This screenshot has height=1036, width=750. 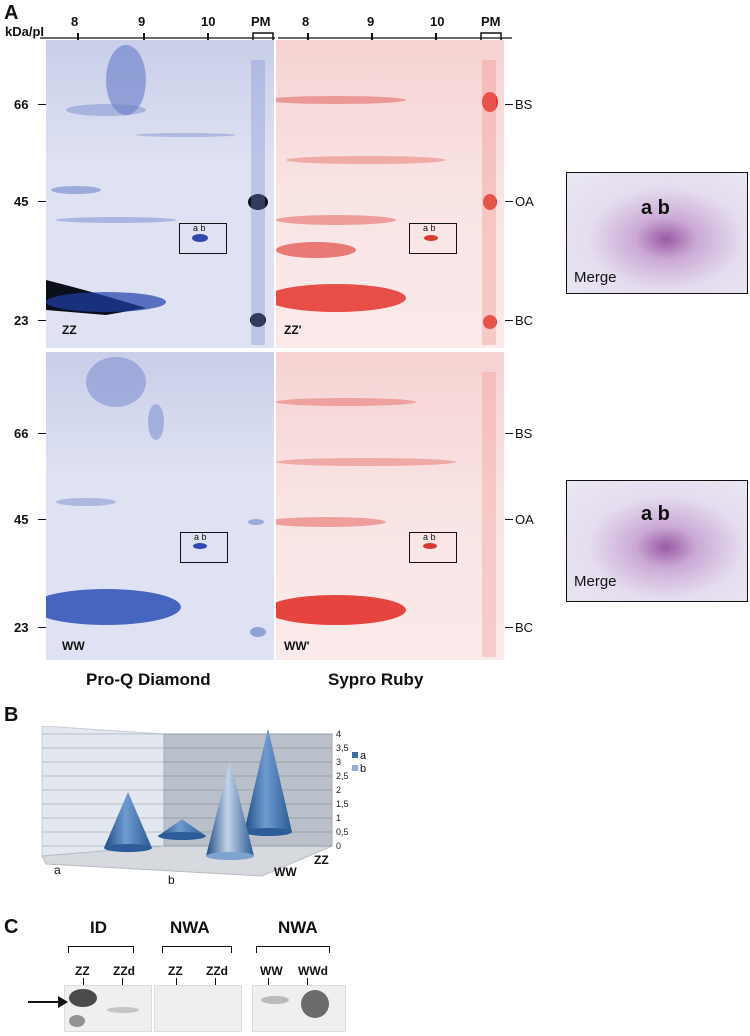 What do you see at coordinates (524, 433) in the screenshot?
I see `marker-bs-bottom: BS` at bounding box center [524, 433].